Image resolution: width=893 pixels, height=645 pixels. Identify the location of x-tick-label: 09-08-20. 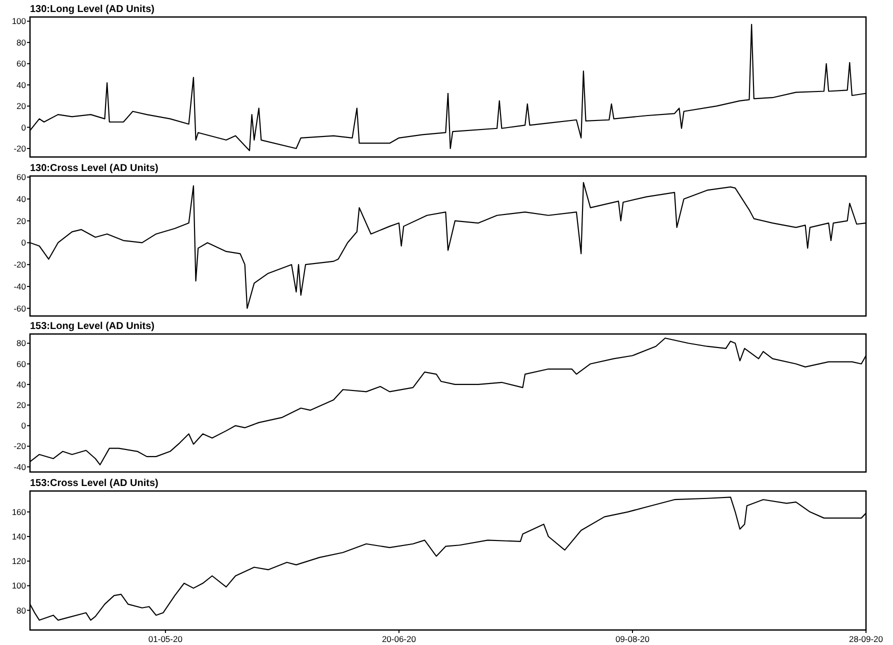
(632, 639).